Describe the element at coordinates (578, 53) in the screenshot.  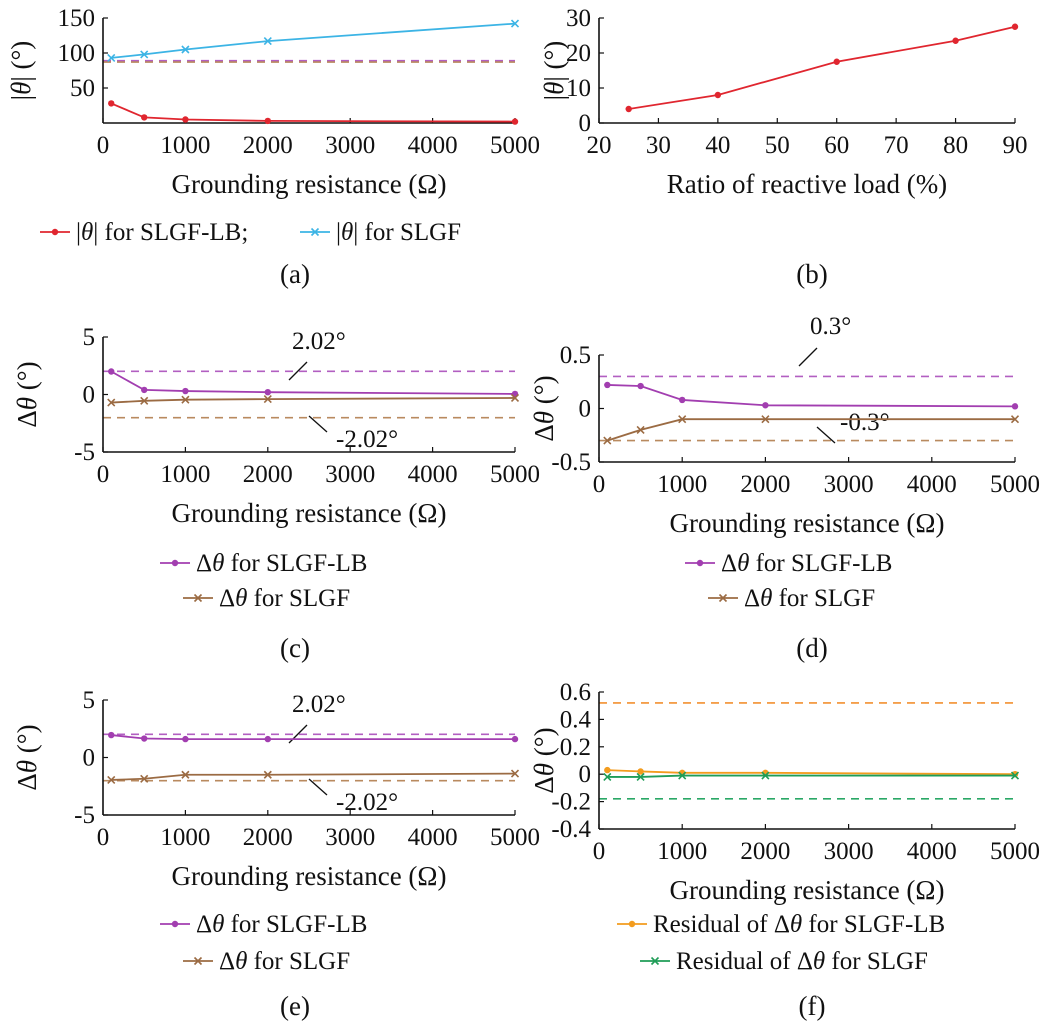
I see `y-tick-label: 20` at that location.